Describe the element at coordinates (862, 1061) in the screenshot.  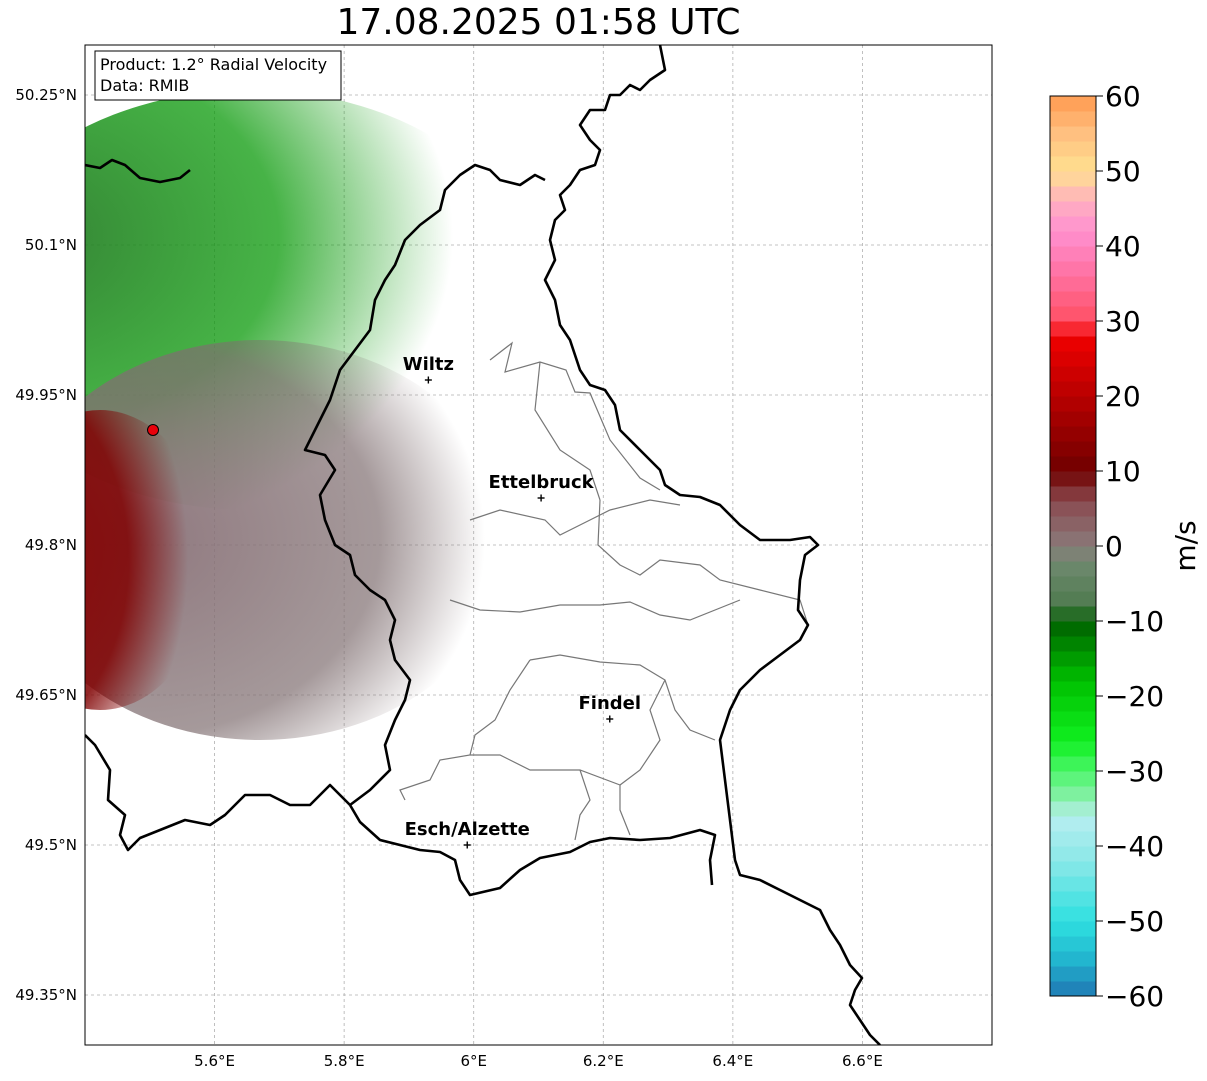
I see `longitude-tick-label: 6.6°E` at that location.